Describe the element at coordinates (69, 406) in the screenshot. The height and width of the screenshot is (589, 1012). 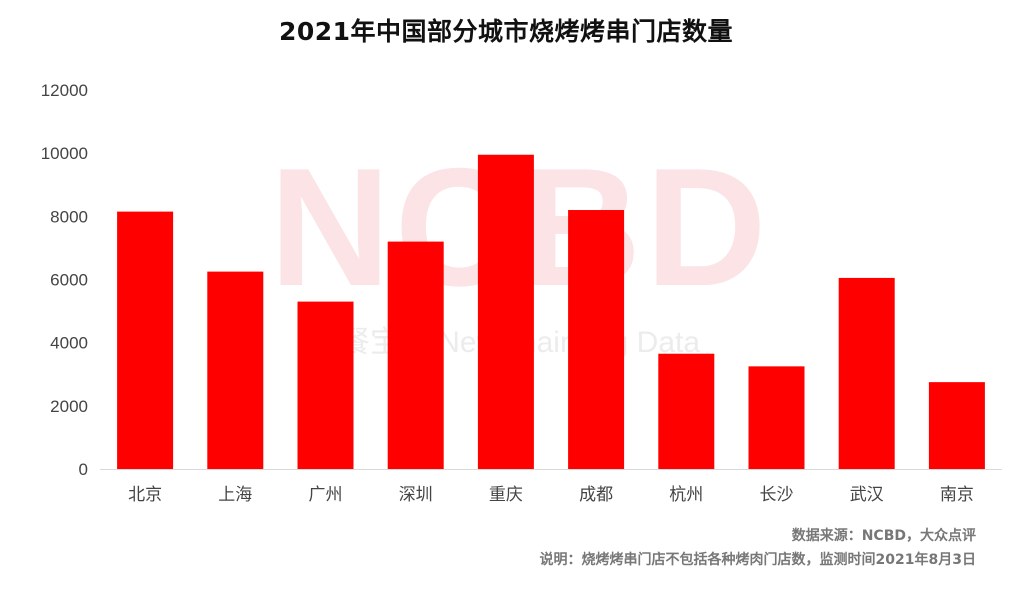
I see `y-tick-label: 2000` at that location.